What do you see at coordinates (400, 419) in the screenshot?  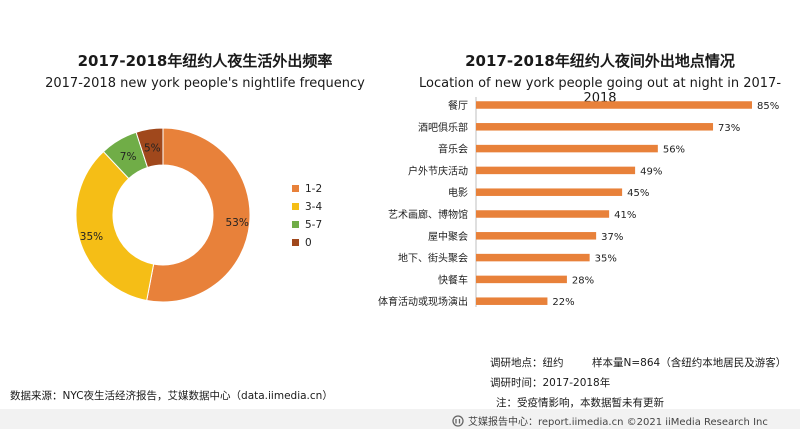 I see `footer-bar` at bounding box center [400, 419].